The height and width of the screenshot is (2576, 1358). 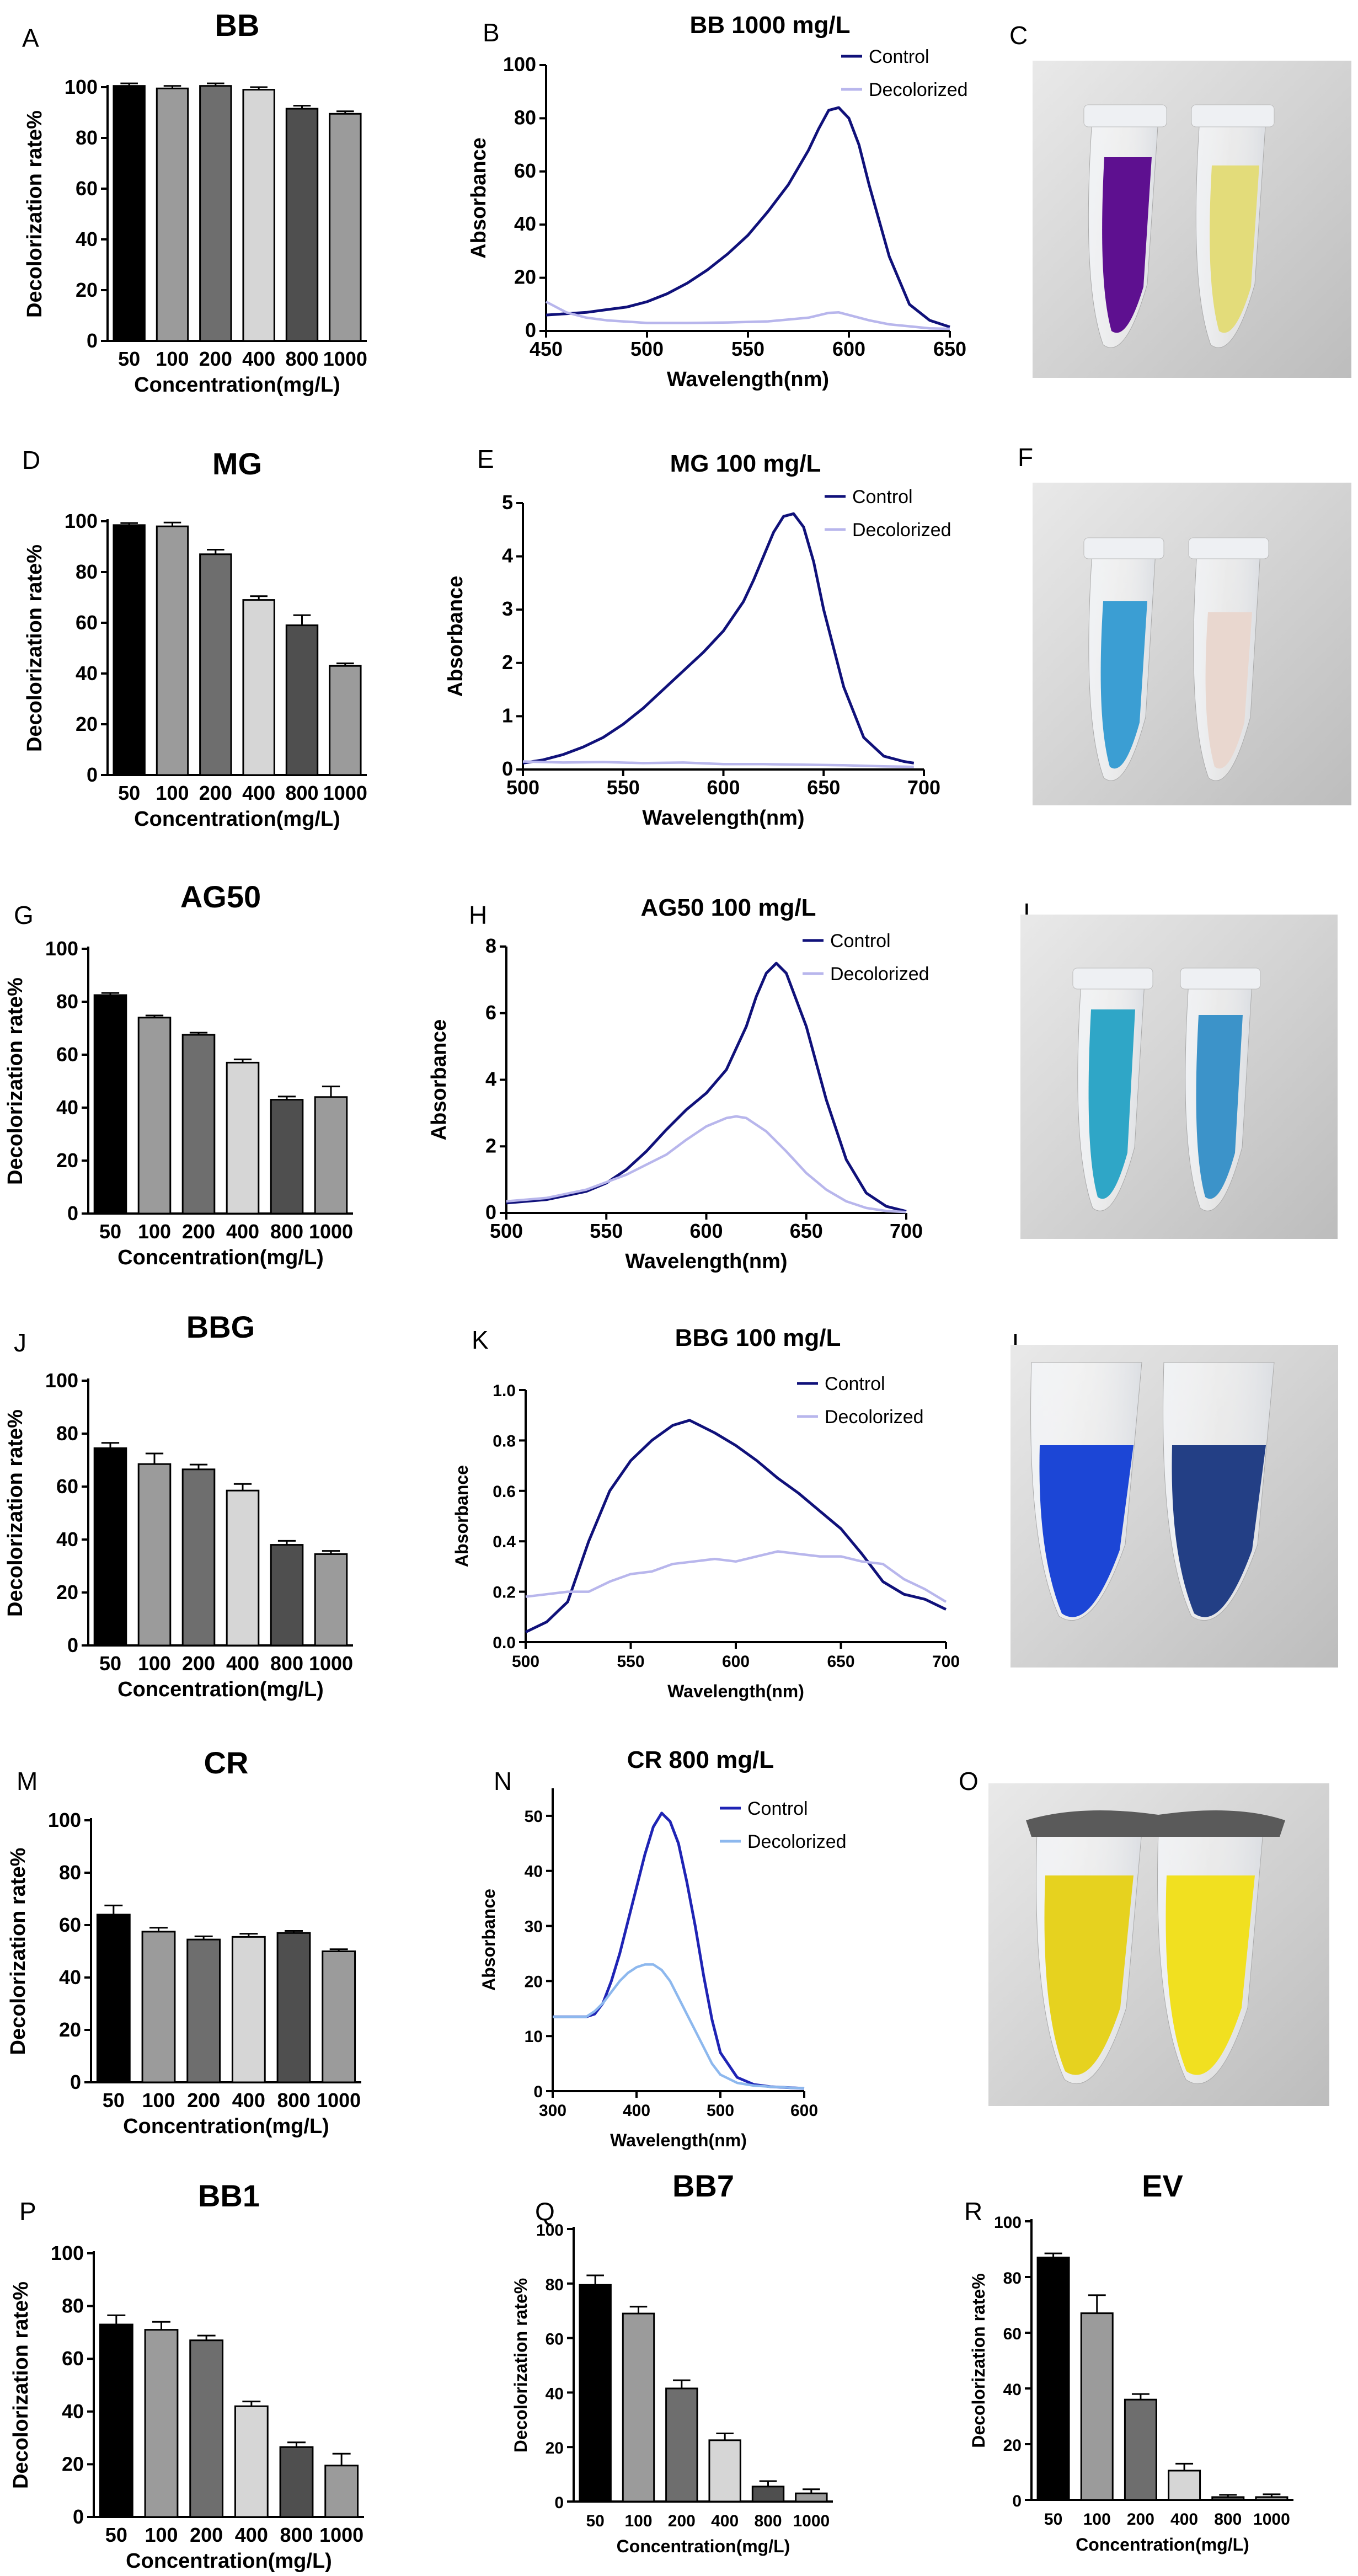 I want to click on legend-label-b-1: Decolorized, so click(x=918, y=89).